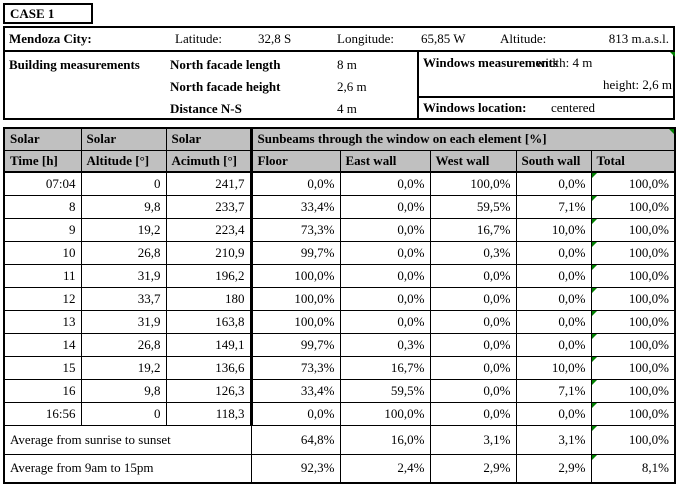 This screenshot has width=678, height=497. Describe the element at coordinates (42, 183) in the screenshot. I see `cell-time: 07:04` at that location.